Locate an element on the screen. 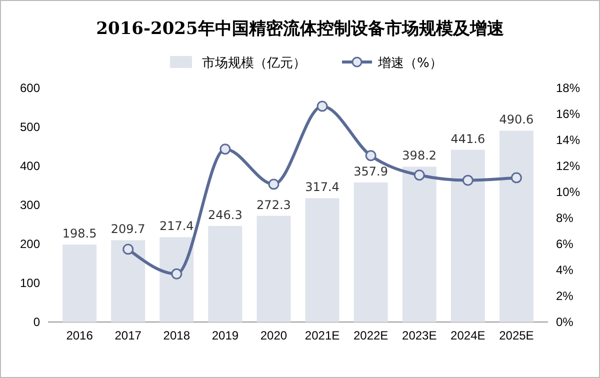  x-tick-label: 2023E is located at coordinates (419, 335).